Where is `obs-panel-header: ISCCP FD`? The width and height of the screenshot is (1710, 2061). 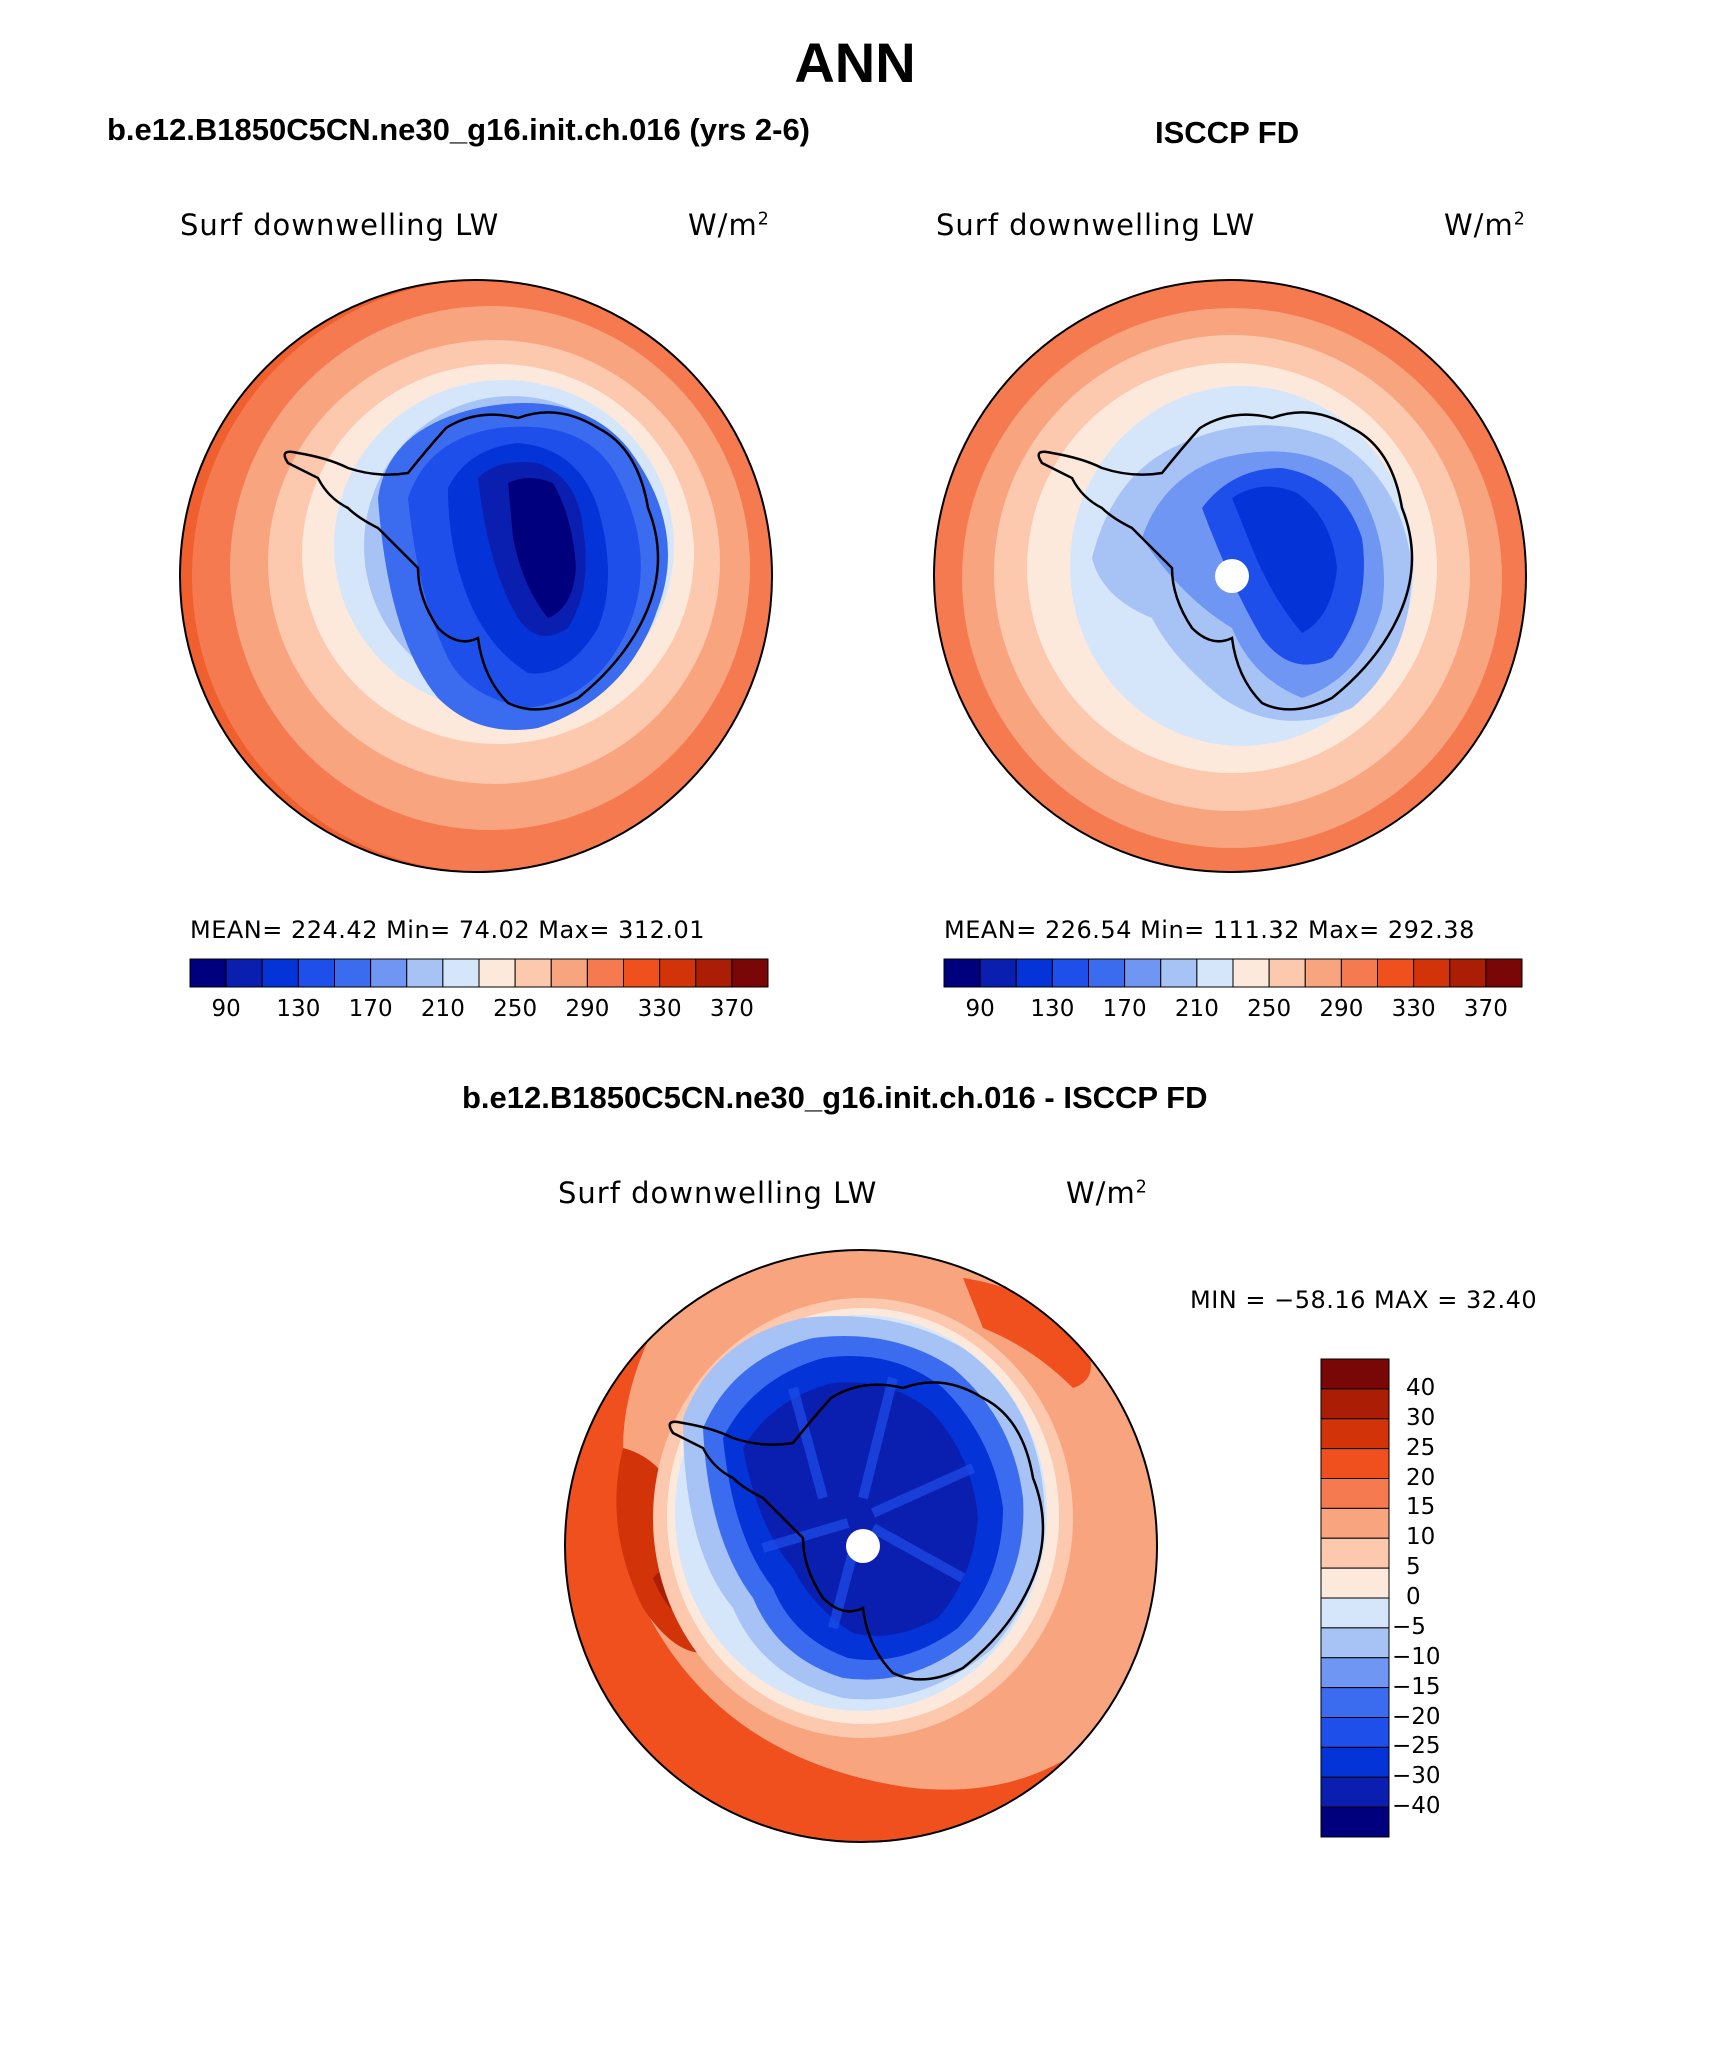
obs-panel-header: ISCCP FD is located at coordinates (1227, 132).